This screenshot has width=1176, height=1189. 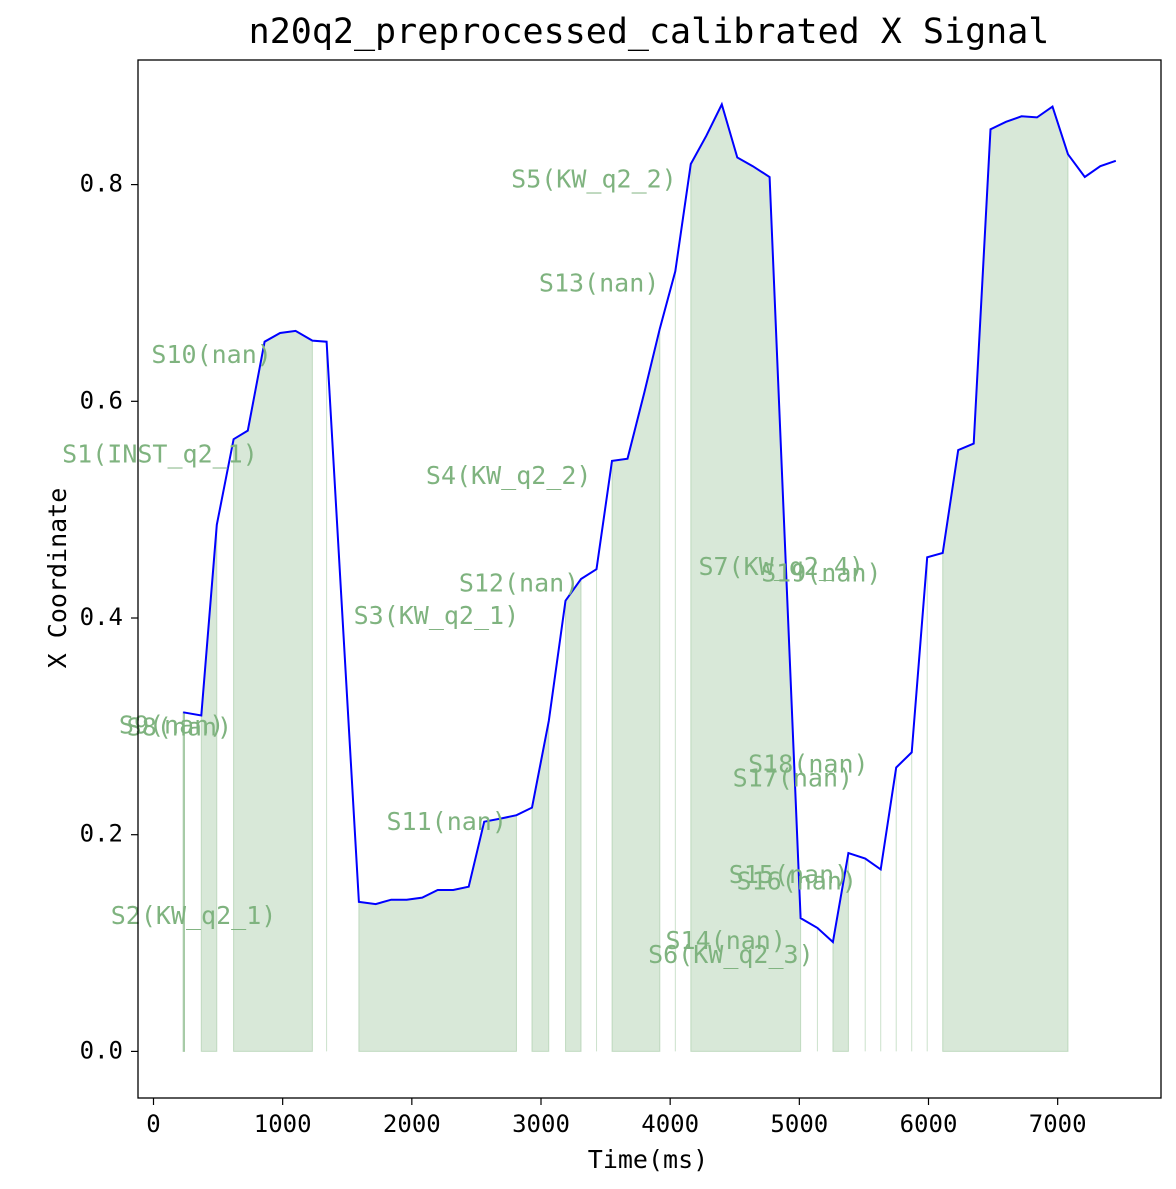 What do you see at coordinates (509, 475) in the screenshot?
I see `segment-label-9: S4(KW_q2_2)` at bounding box center [509, 475].